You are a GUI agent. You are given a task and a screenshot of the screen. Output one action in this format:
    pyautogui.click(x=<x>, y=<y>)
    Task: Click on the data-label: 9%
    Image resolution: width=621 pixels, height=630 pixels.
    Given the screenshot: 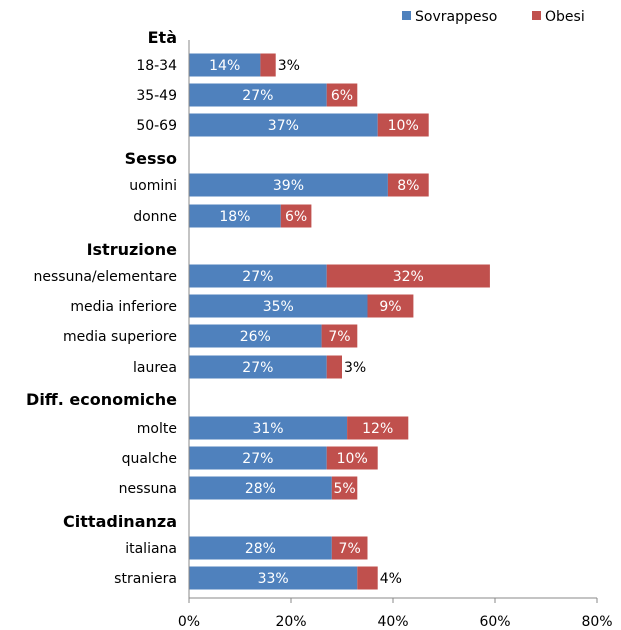 What is the action you would take?
    pyautogui.click(x=390, y=307)
    